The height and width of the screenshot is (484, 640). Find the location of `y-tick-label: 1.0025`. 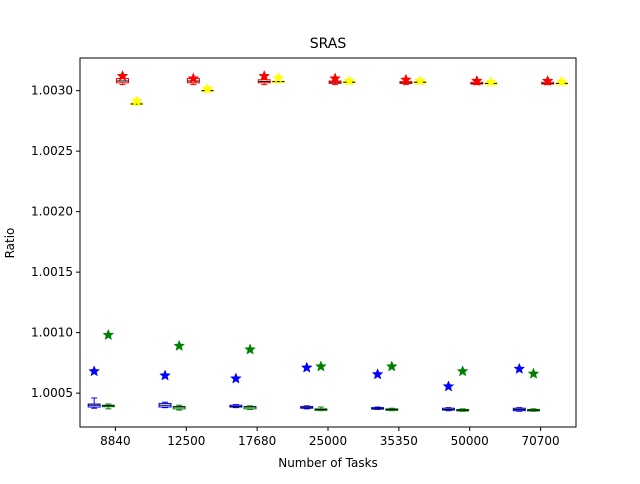

y-tick-label: 1.0025 is located at coordinates (52, 151).